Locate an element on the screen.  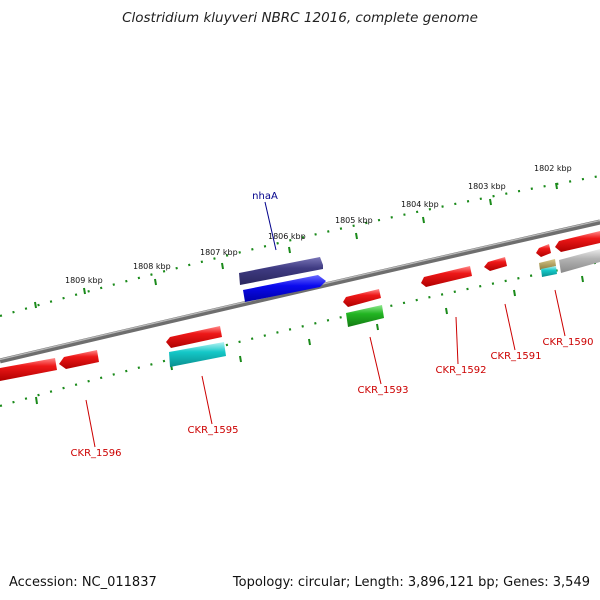
gene-label-ckr-1593: CKR_1593 is located at coordinates (383, 390).